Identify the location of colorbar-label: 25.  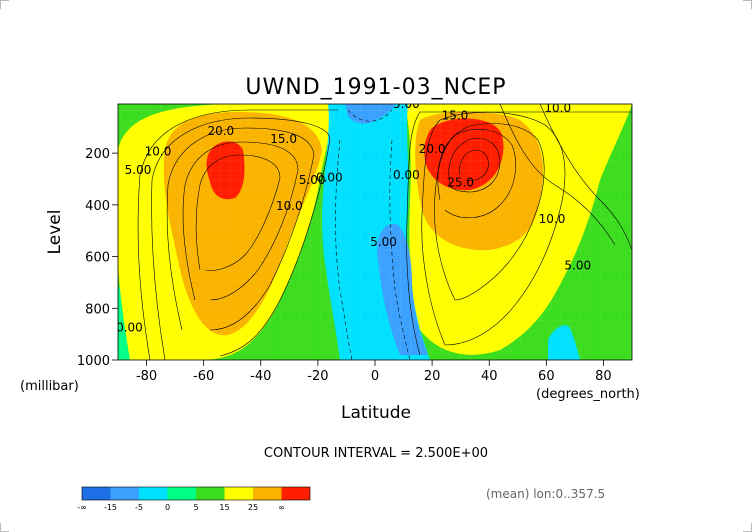
(253, 507).